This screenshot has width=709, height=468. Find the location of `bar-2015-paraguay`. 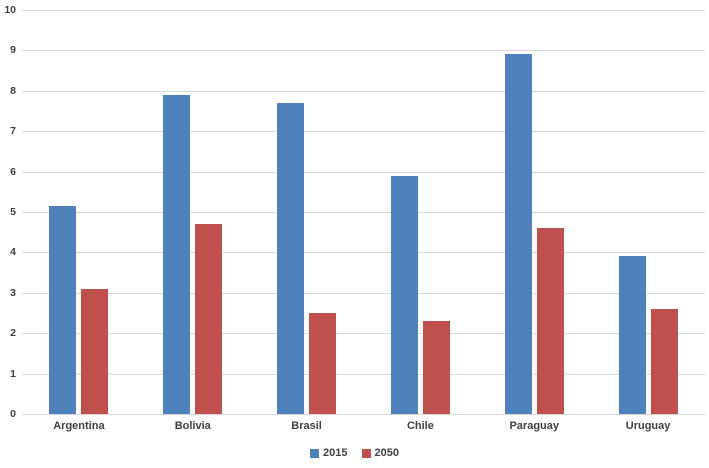

bar-2015-paraguay is located at coordinates (518, 234).